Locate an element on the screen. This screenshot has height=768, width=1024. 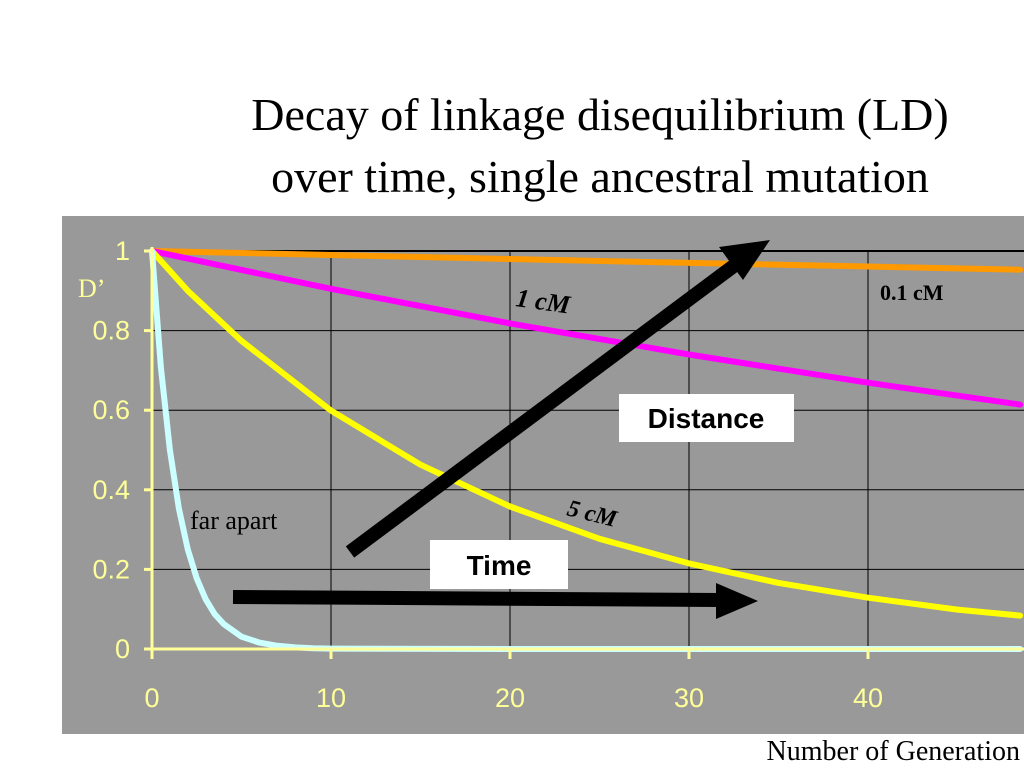
x-axis-label: Number of Generation is located at coordinates (893, 751).